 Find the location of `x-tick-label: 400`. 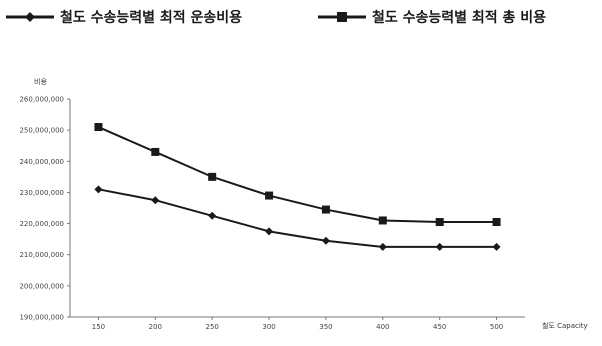

x-tick-label: 400 is located at coordinates (382, 327).